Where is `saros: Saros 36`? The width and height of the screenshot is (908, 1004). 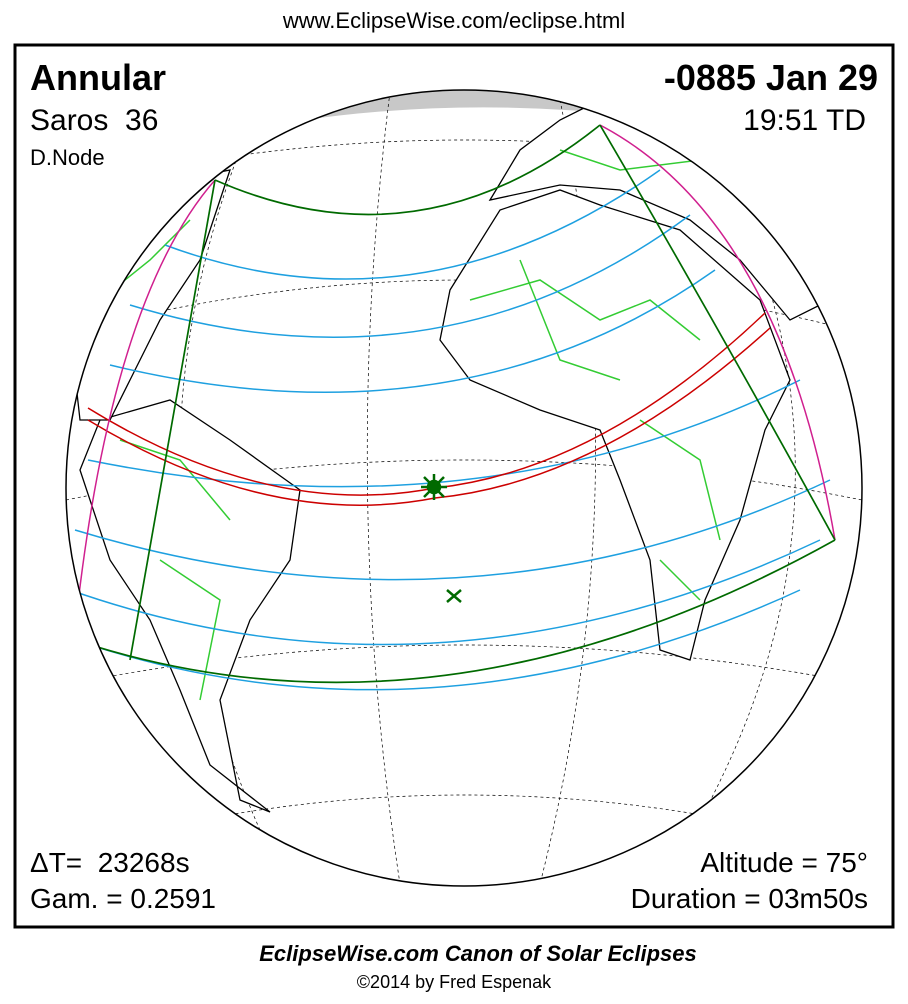 saros: Saros 36 is located at coordinates (94, 120).